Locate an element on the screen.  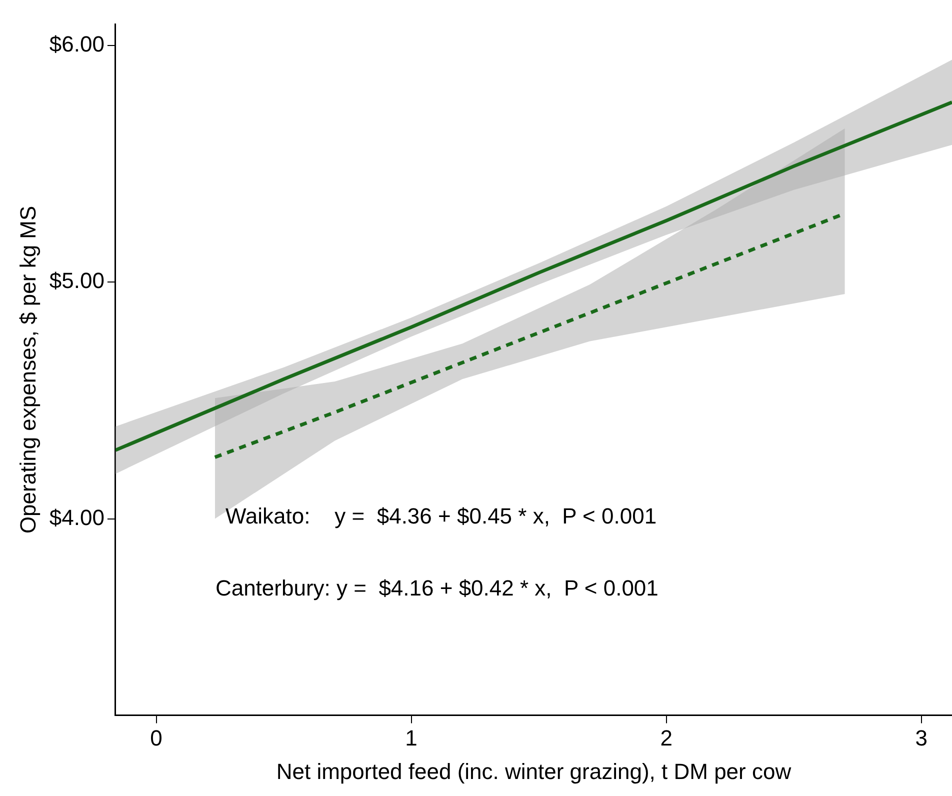
y-tick-label: $4.00 is located at coordinates (76, 517).